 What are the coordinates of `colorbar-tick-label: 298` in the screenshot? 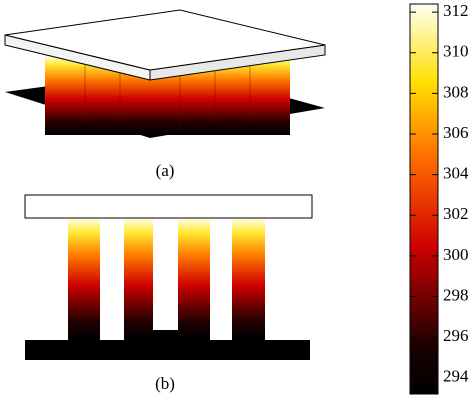 It's located at (456, 294).